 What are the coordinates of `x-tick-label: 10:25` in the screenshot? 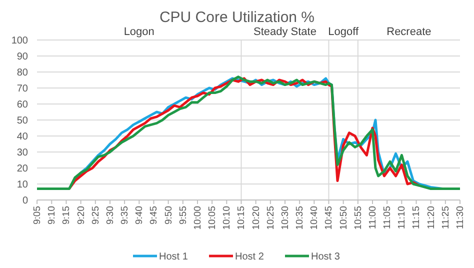 It's located at (270, 218).